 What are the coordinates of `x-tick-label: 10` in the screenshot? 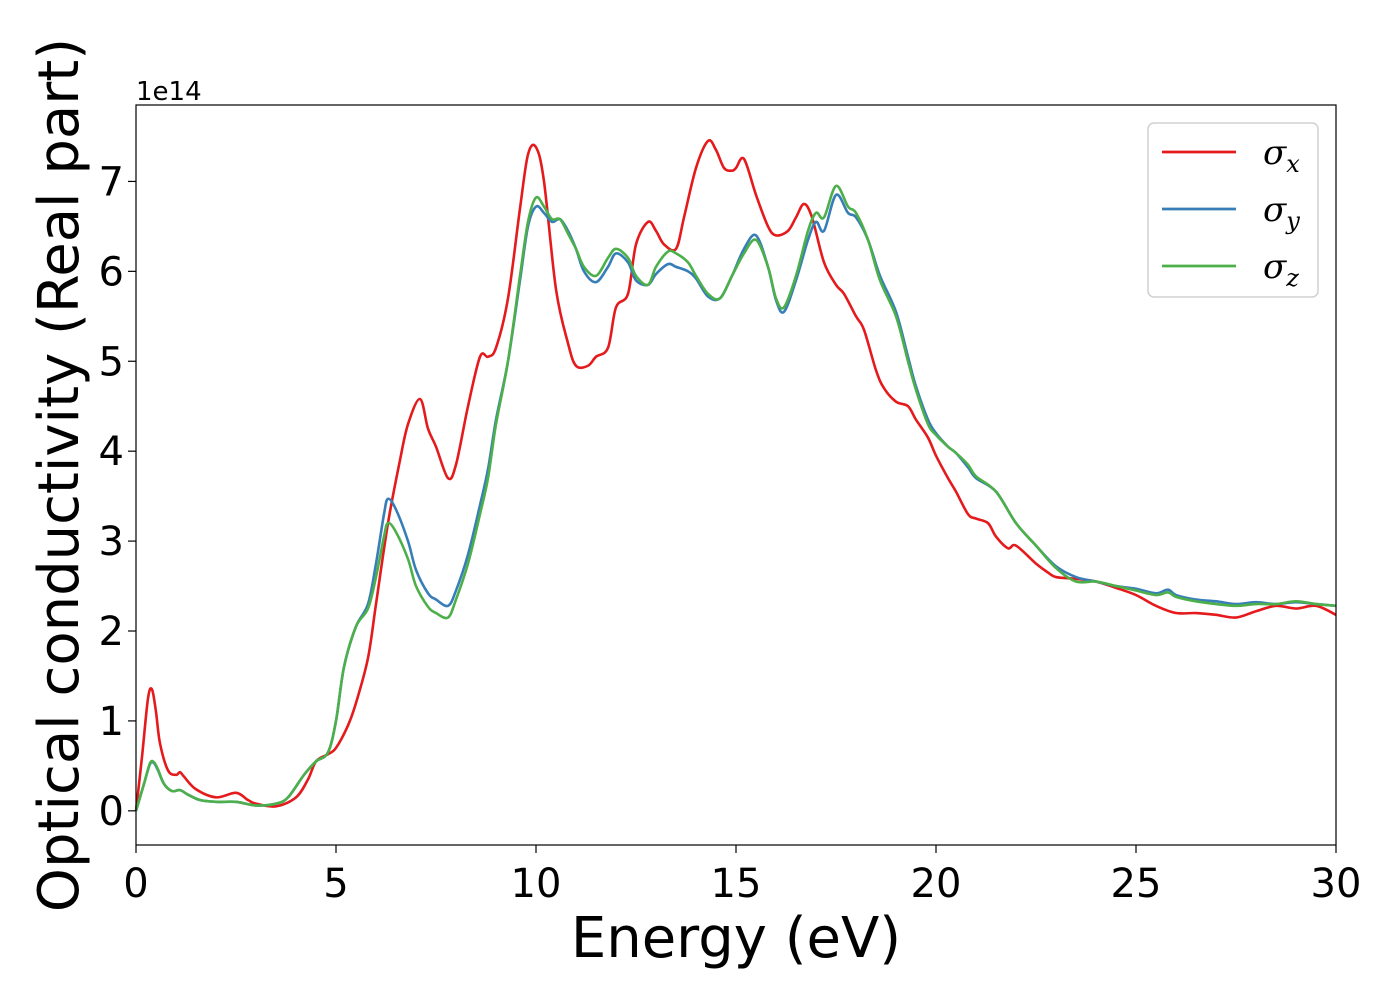 It's located at (536, 884).